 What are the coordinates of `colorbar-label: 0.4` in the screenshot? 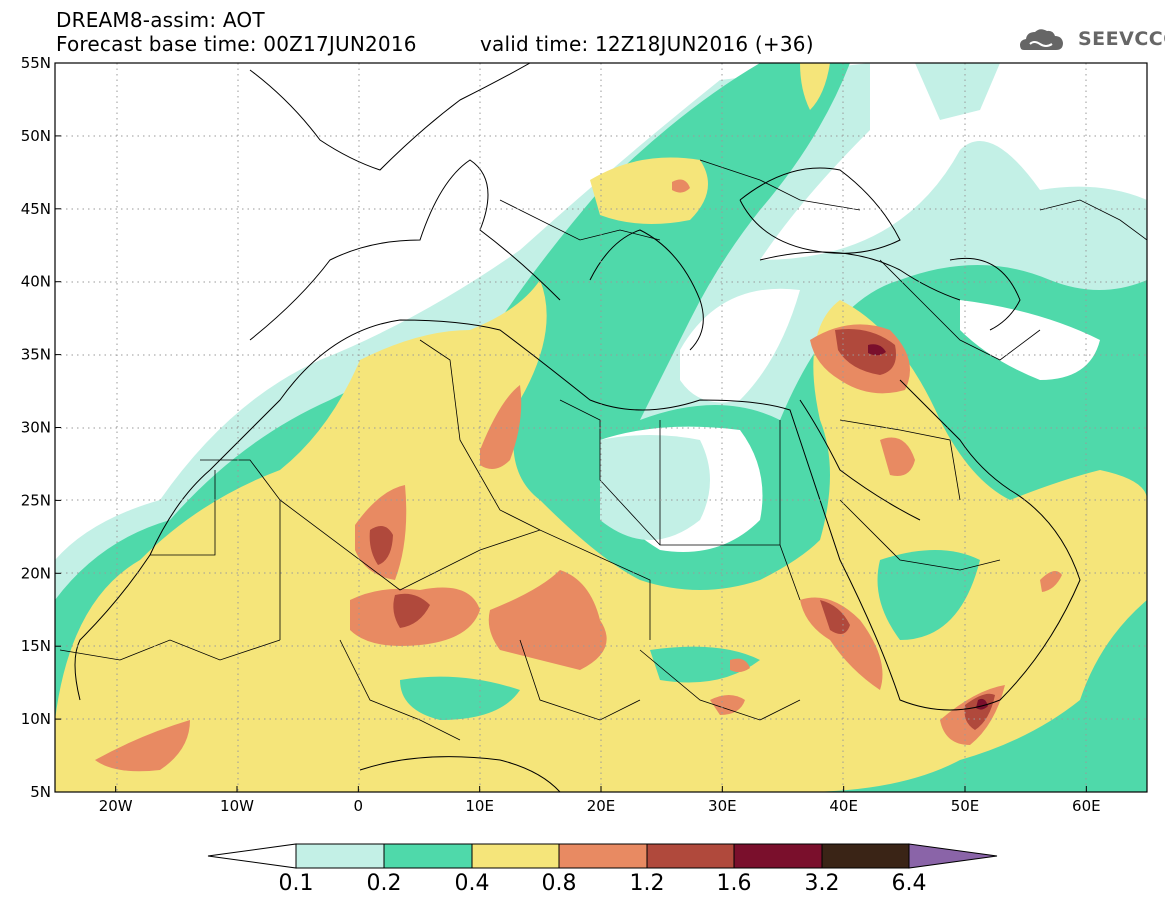 It's located at (472, 883).